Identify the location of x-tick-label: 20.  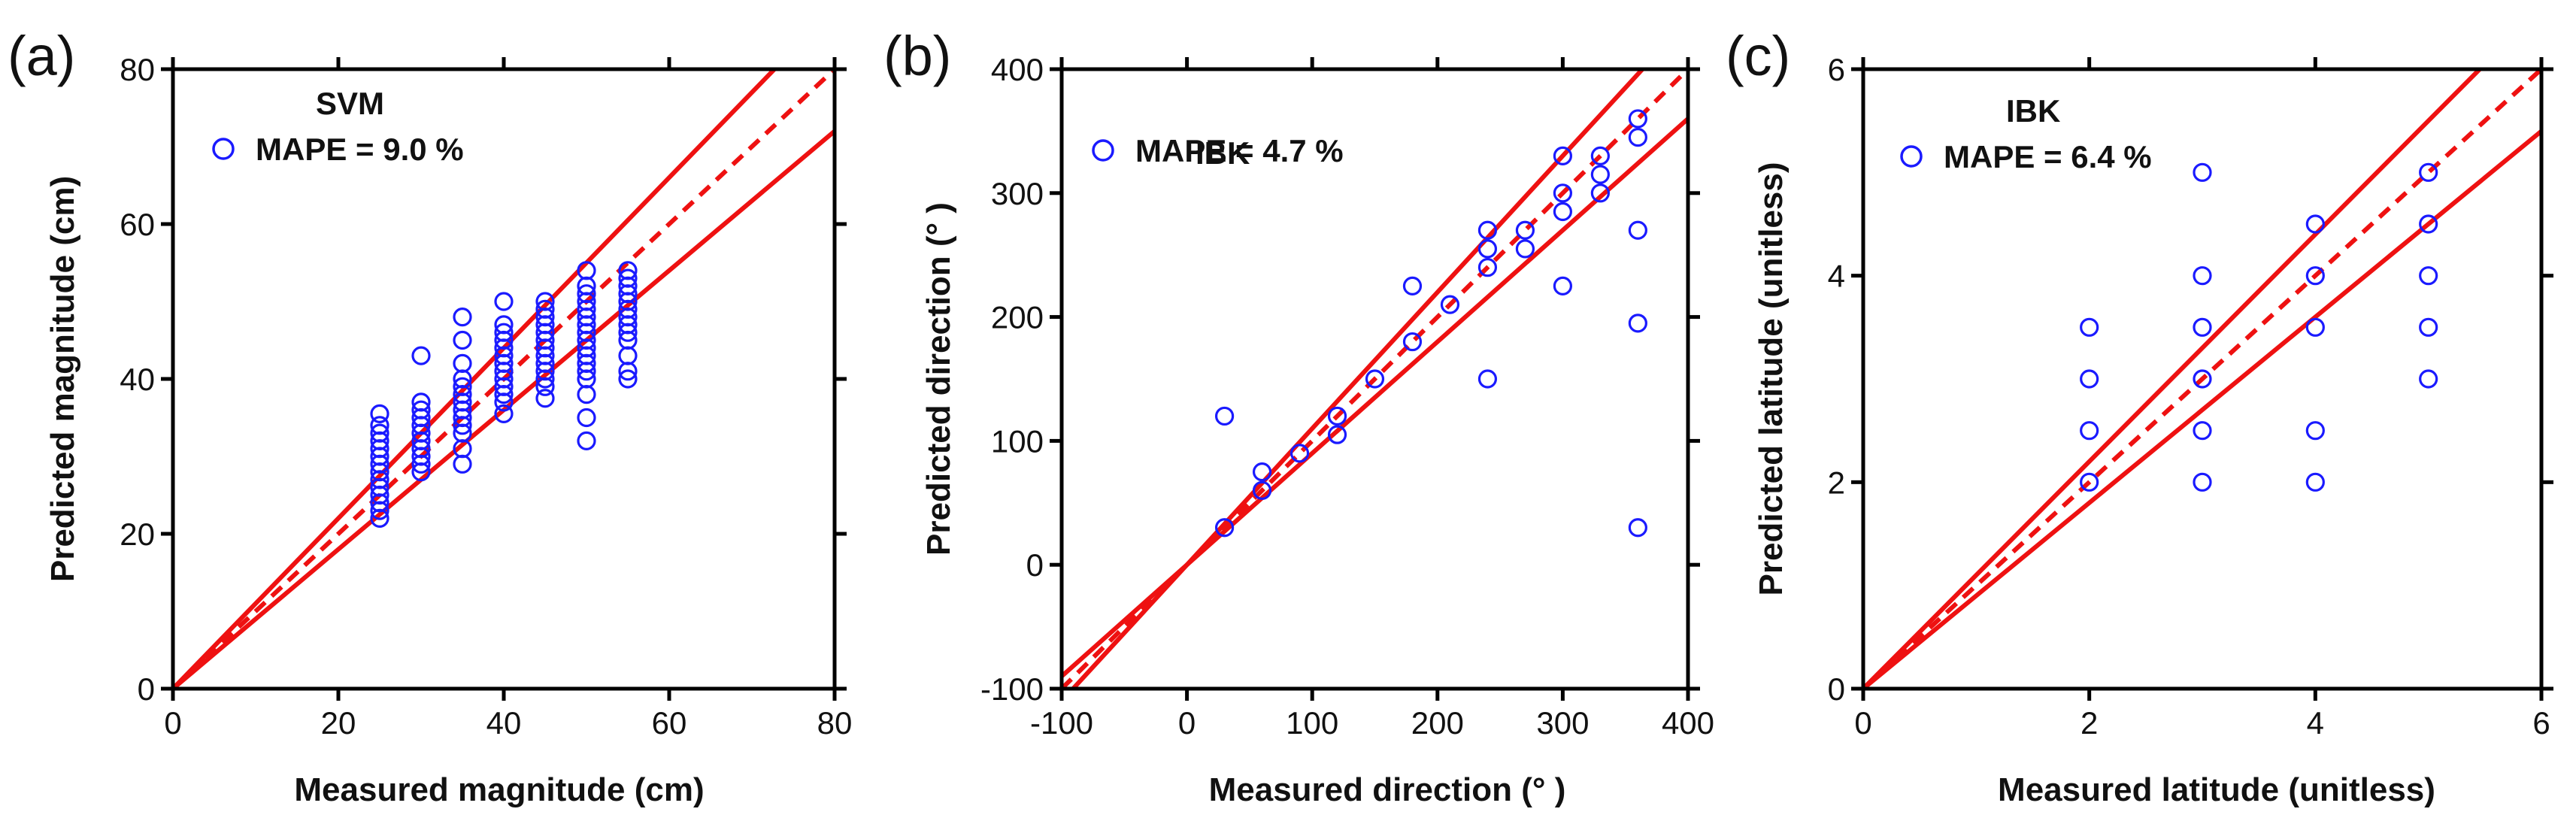
(338, 723).